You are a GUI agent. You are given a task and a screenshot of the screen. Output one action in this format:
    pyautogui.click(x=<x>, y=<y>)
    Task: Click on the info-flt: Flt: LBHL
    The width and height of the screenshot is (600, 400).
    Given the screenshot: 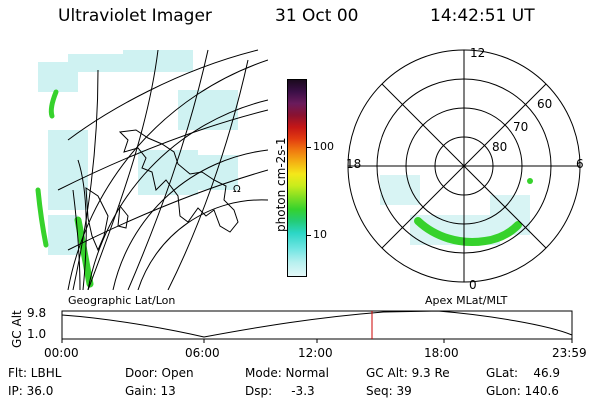 What is the action you would take?
    pyautogui.click(x=35, y=373)
    